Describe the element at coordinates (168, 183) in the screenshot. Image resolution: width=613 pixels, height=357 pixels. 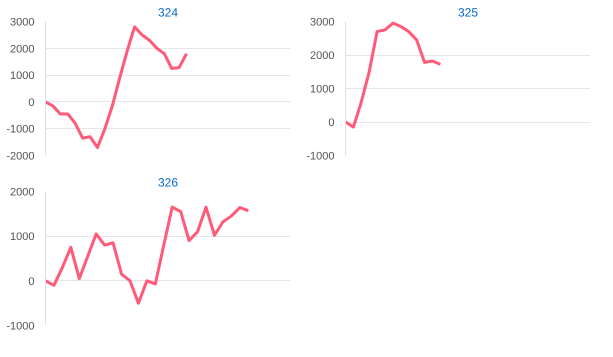
I see `chart-title: 326` at that location.